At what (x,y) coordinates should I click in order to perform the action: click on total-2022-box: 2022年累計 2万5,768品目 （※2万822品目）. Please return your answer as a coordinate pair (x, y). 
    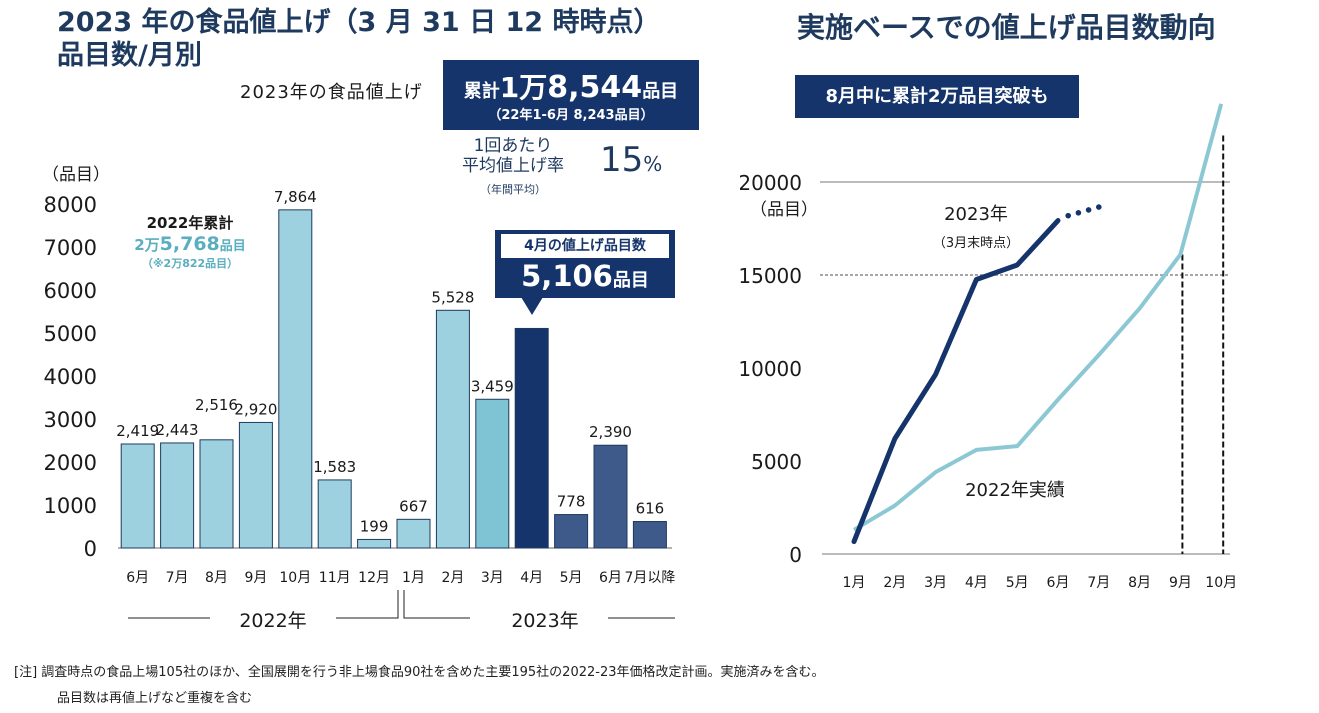
    Looking at the image, I should click on (190, 241).